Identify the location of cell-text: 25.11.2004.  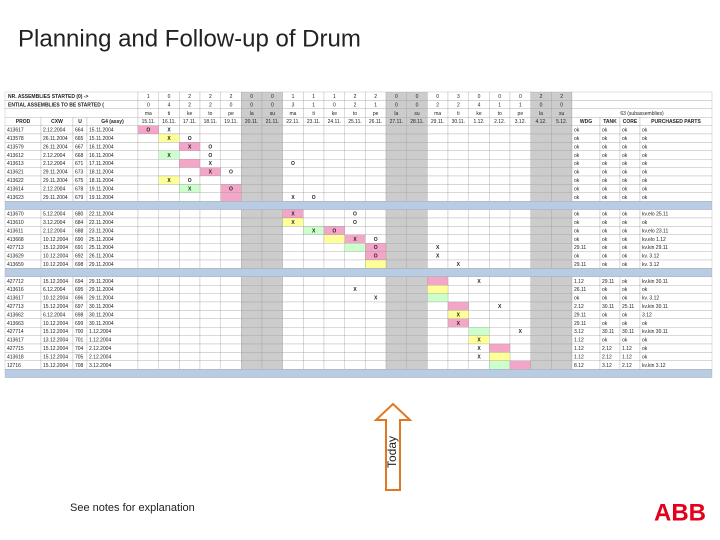
(101, 248).